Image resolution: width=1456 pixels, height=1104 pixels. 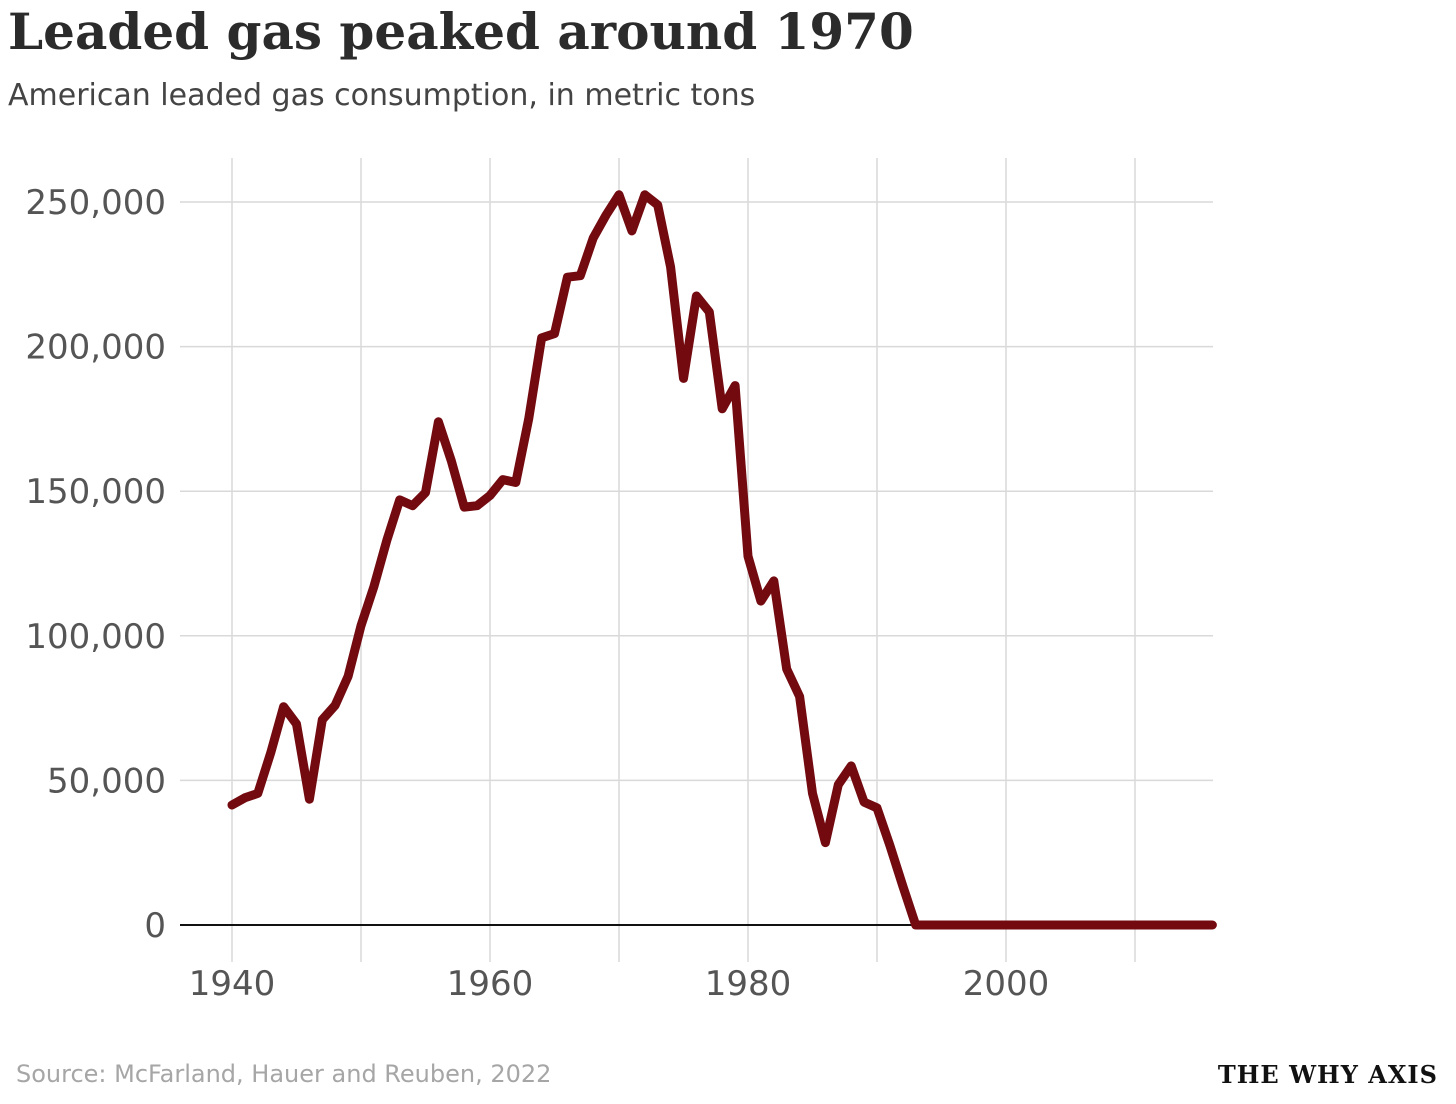 I want to click on y-axis-tick-labels: 0 50,000 100,000 150,000 200,000 250,000, so click(x=95, y=564).